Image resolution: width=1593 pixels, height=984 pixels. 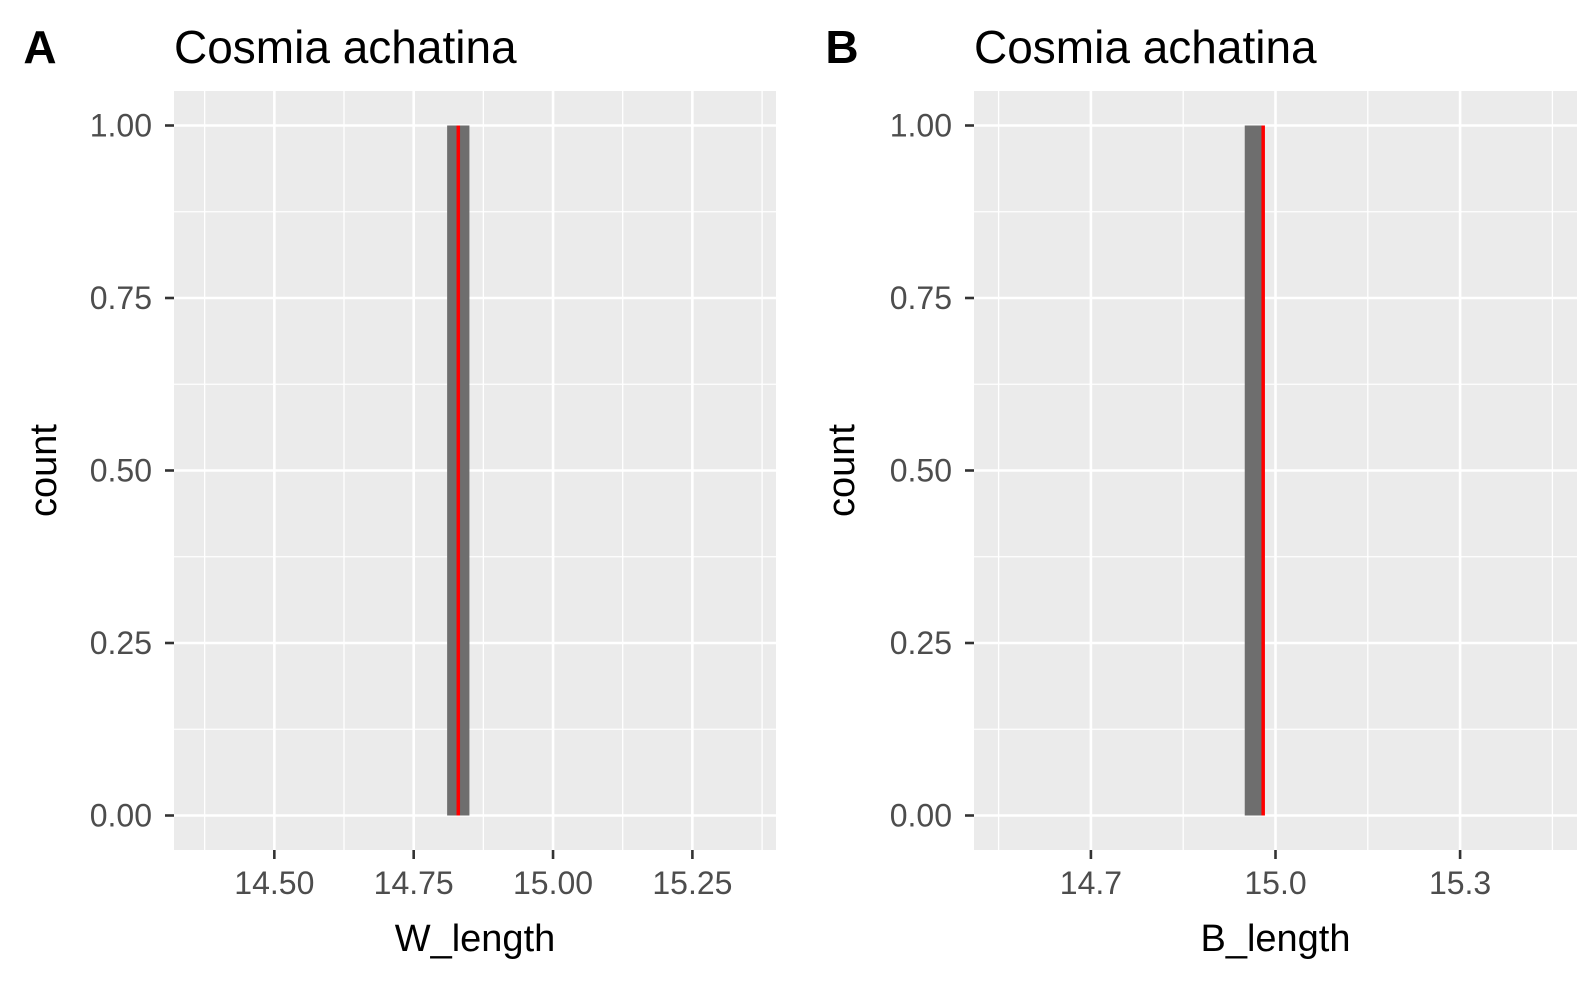 What do you see at coordinates (1254, 470) in the screenshot?
I see `histogram-bar` at bounding box center [1254, 470].